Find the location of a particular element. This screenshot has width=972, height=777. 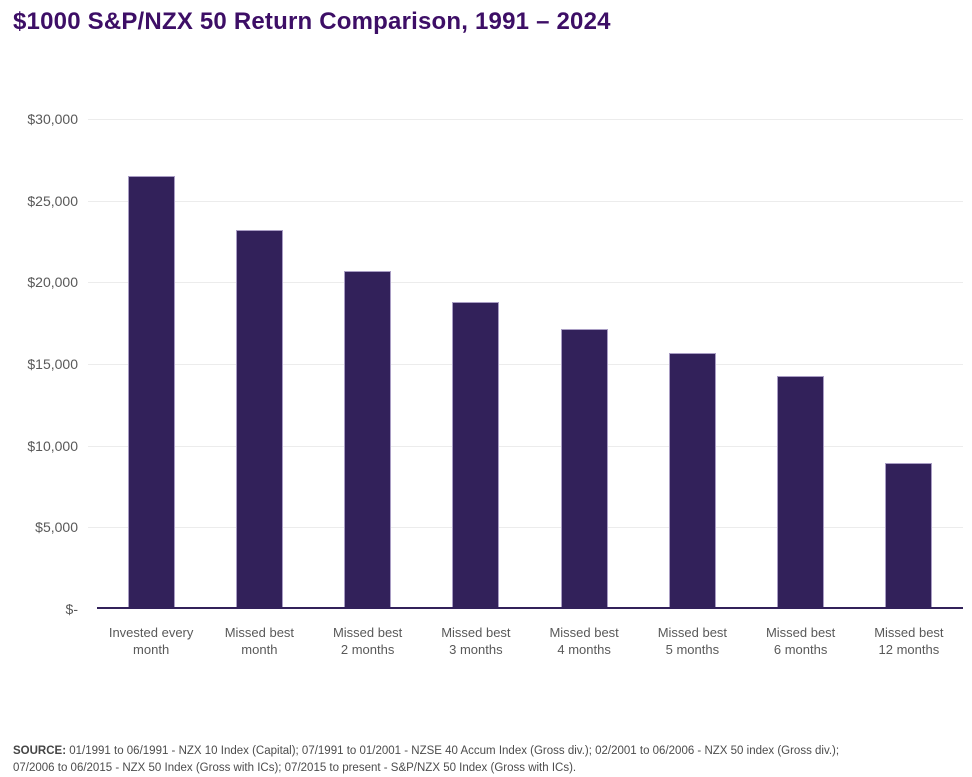

y-axis-label: $15,000 is located at coordinates (52, 364).